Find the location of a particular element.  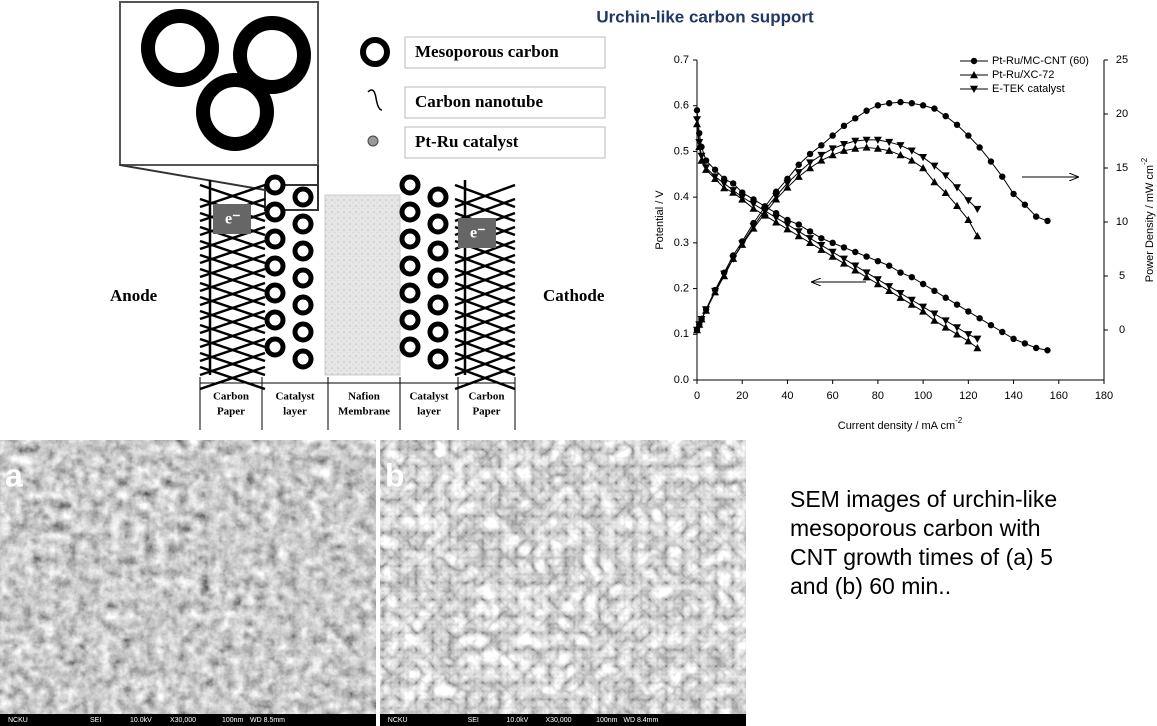

sem-info-text: 10.0kV is located at coordinates (518, 720).